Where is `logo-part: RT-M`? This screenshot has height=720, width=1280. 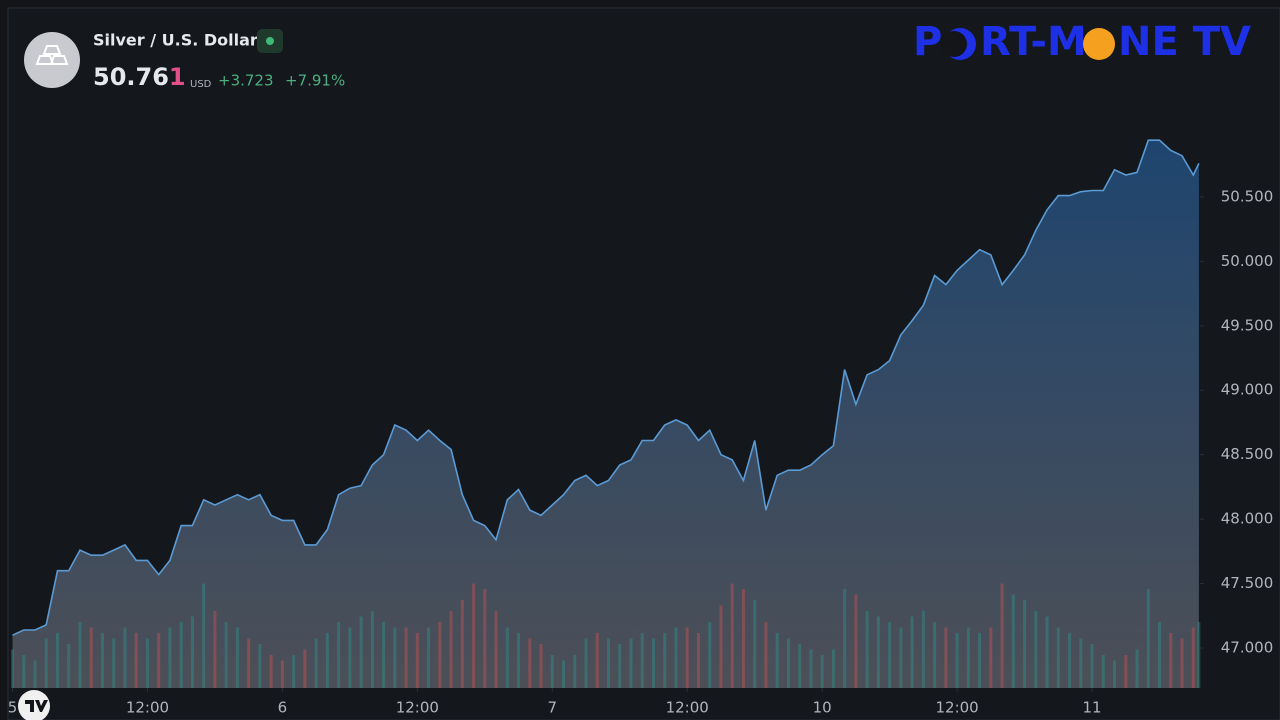
logo-part: RT-M is located at coordinates (1033, 42).